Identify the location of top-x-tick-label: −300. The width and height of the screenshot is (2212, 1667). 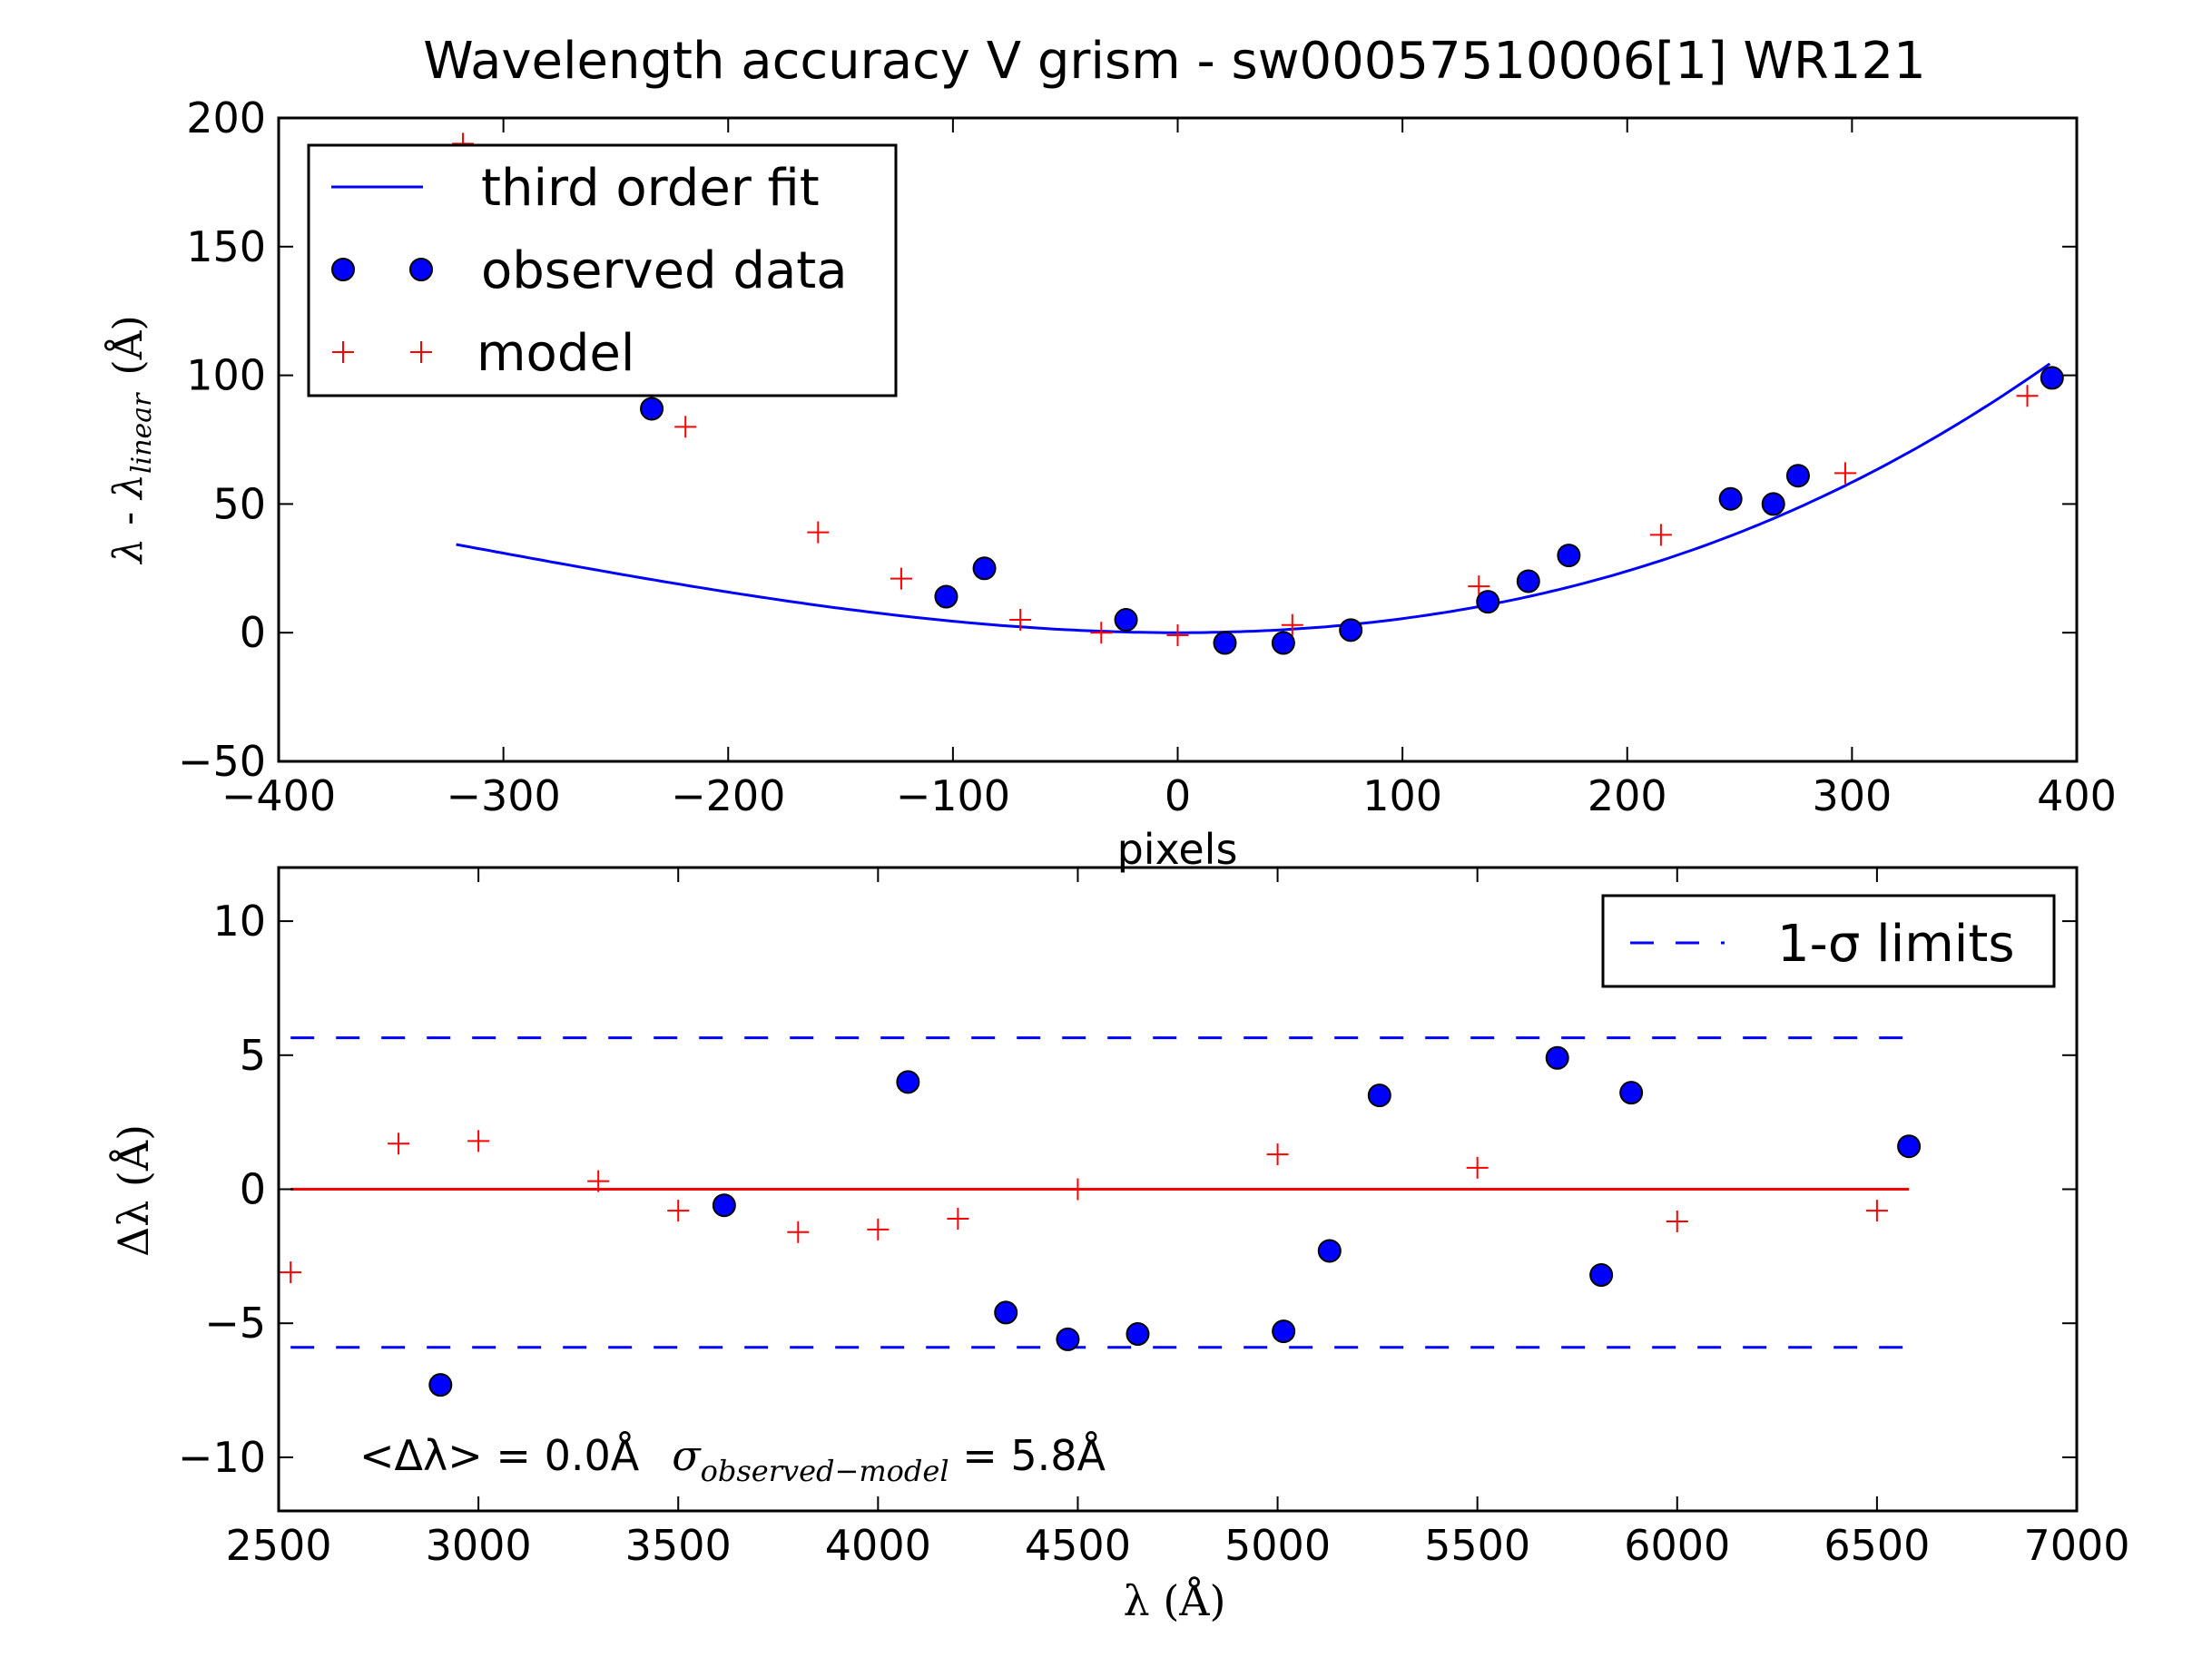
(503, 796).